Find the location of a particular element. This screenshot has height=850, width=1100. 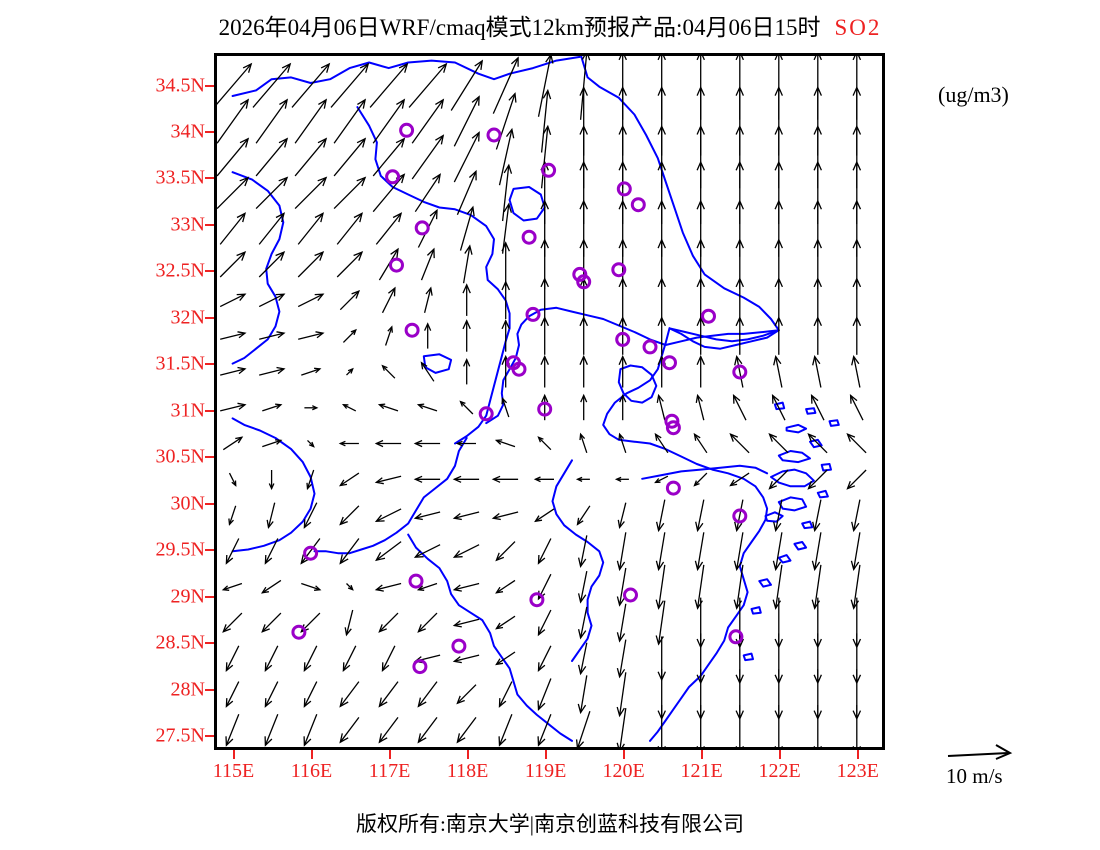

y-axis-tick-label: 28N is located at coordinates (187, 689).